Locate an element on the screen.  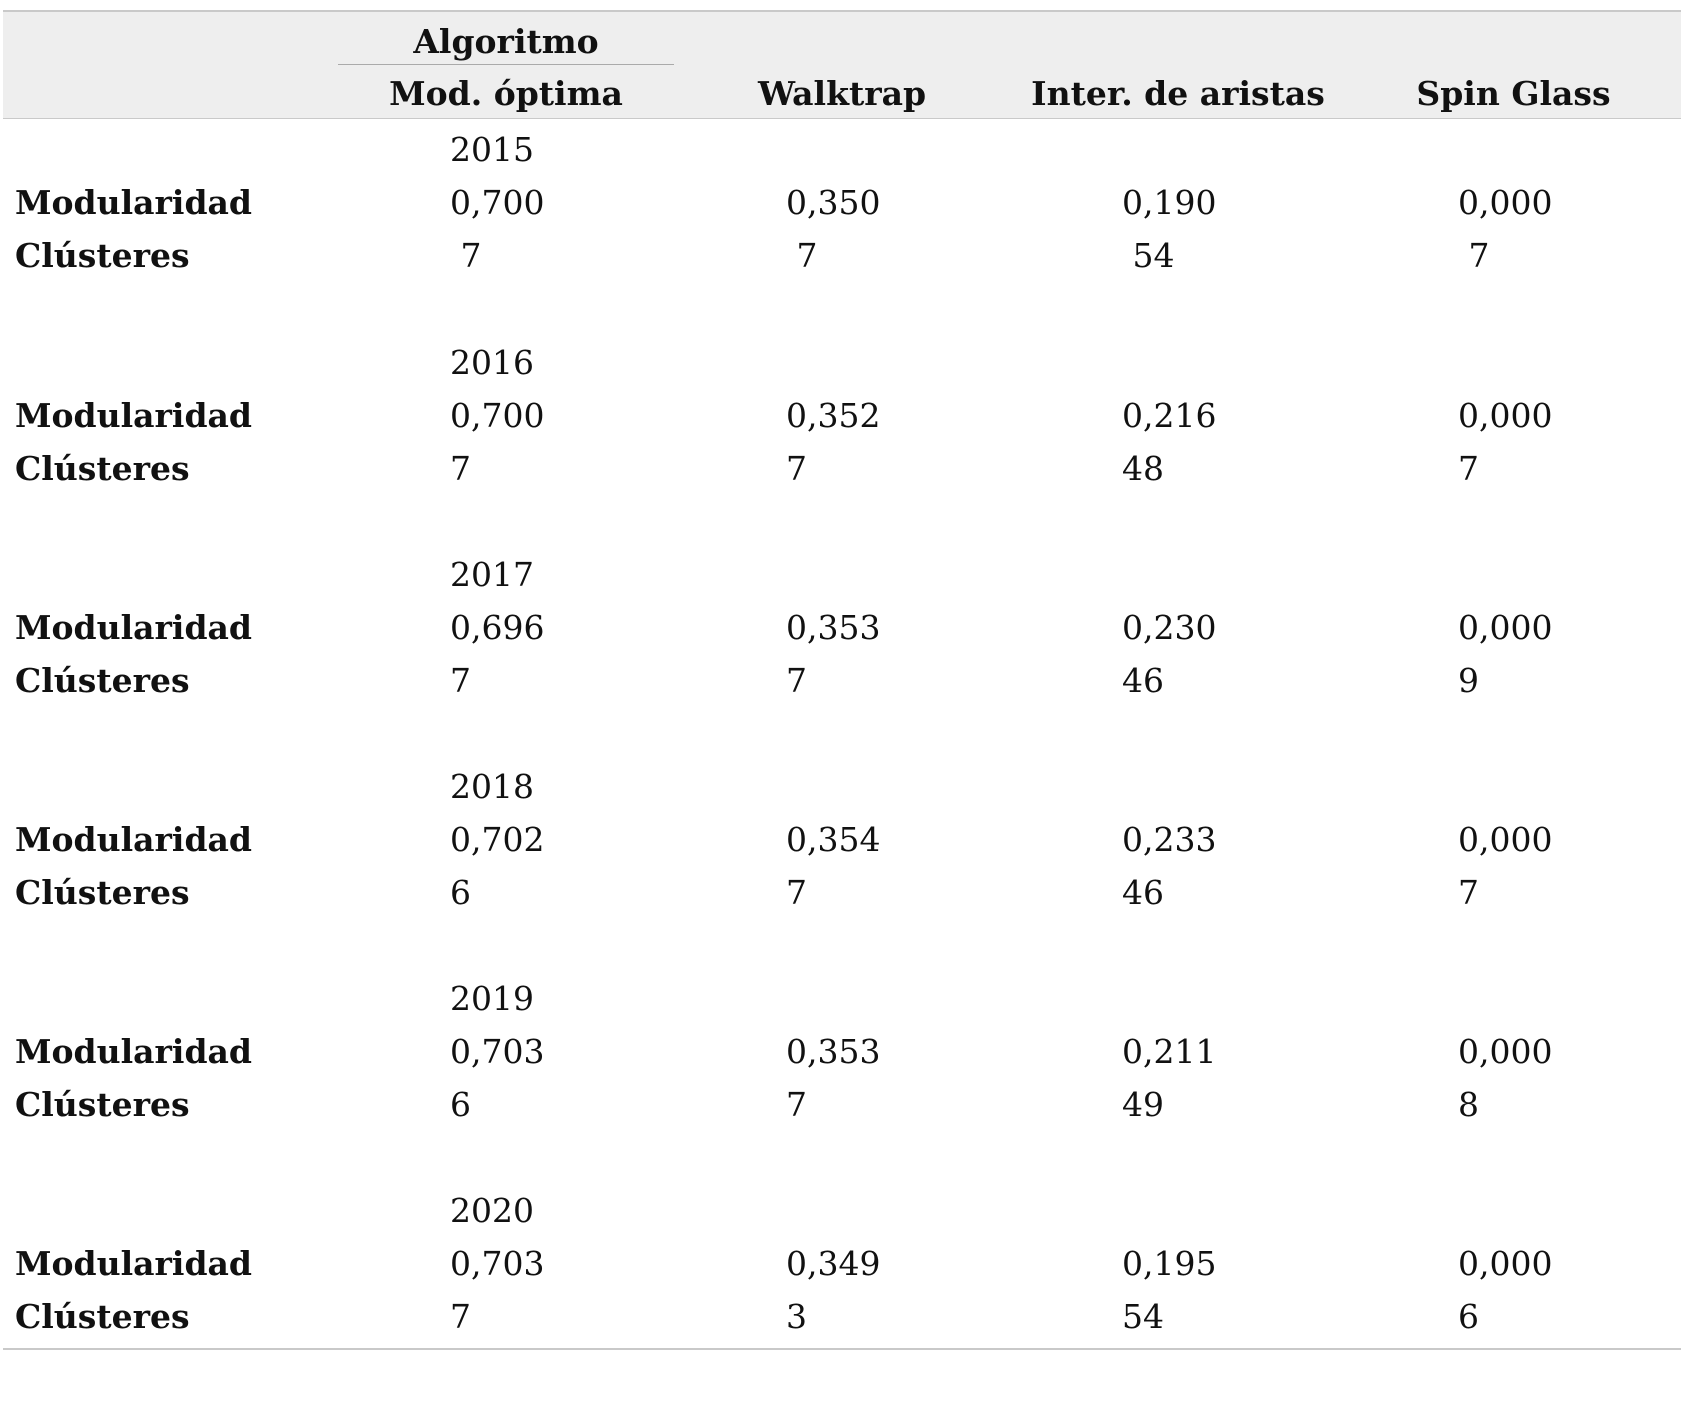
table-cell: 48 is located at coordinates (1143, 468).